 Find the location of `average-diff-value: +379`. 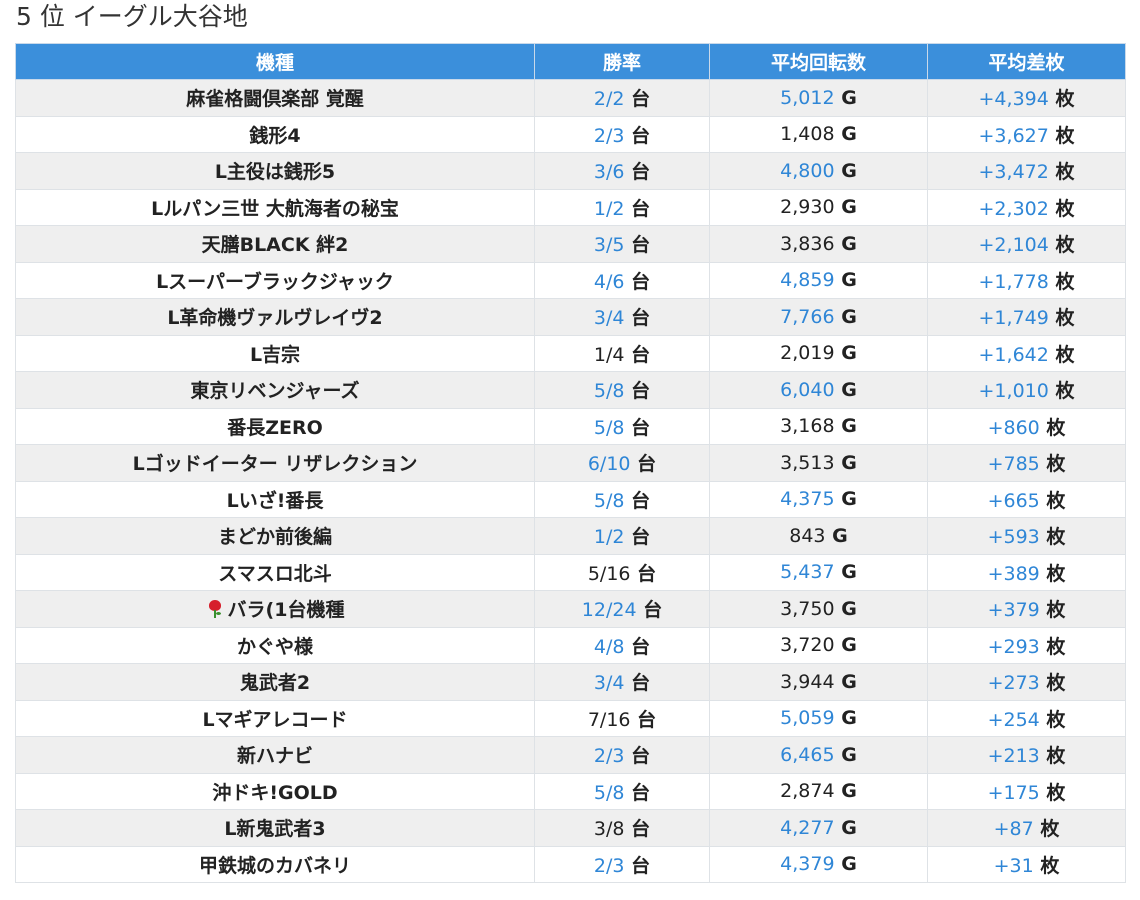

average-diff-value: +379 is located at coordinates (1013, 610).